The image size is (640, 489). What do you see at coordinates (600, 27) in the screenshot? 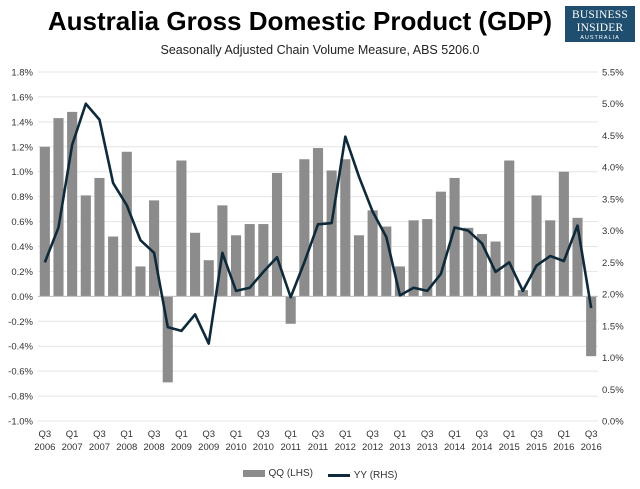
I see `logo-line-2: INSIDER` at bounding box center [600, 27].